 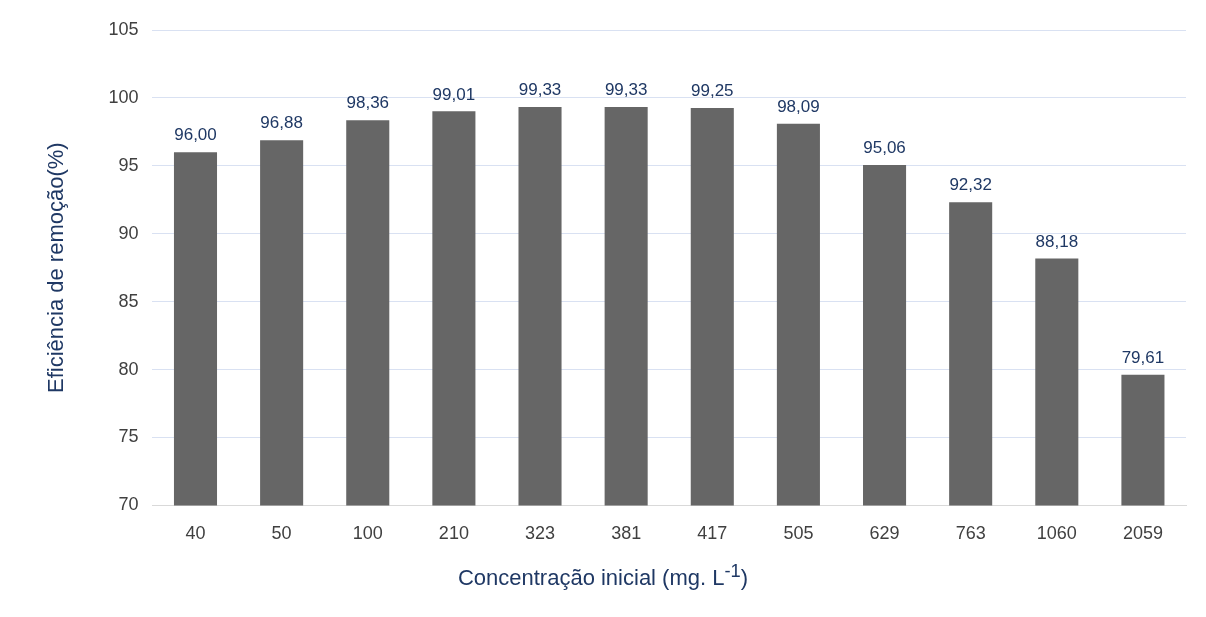 I want to click on y-tick-label: 90, so click(x=128, y=232).